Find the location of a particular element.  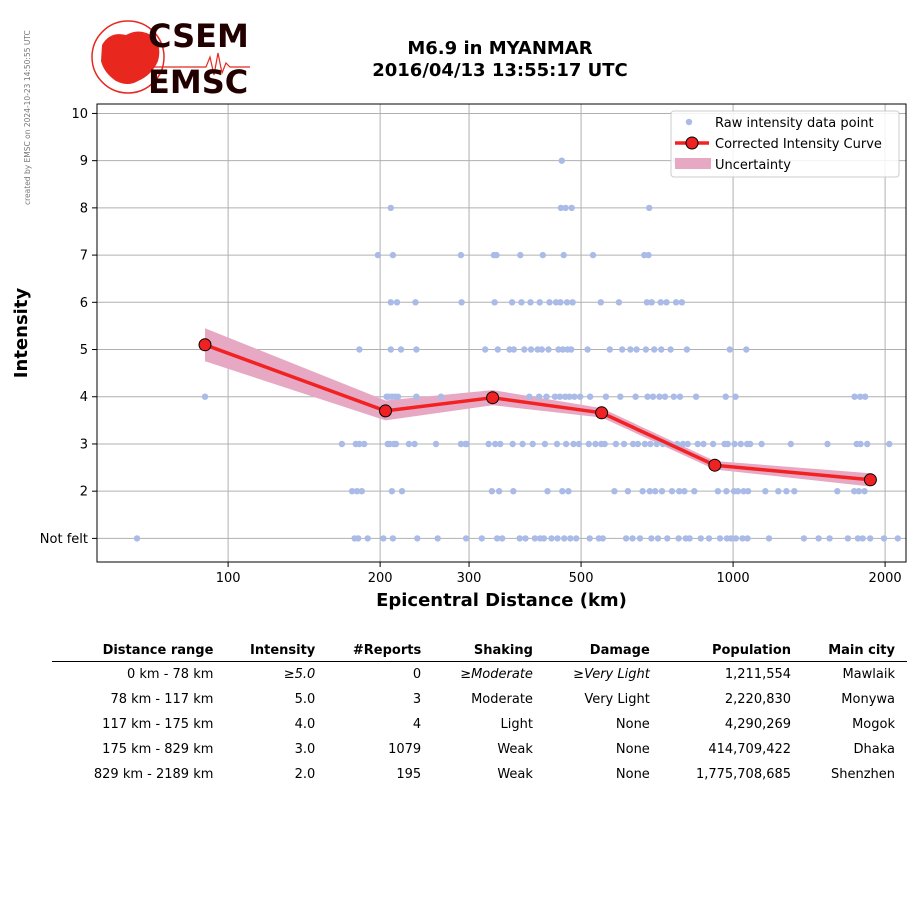

table-cell: 829 km - 2189 km is located at coordinates (153, 774).